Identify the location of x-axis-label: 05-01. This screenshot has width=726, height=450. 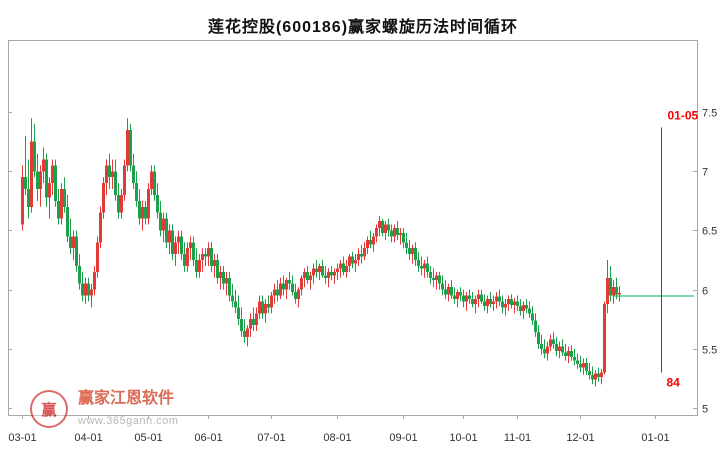
(148, 438).